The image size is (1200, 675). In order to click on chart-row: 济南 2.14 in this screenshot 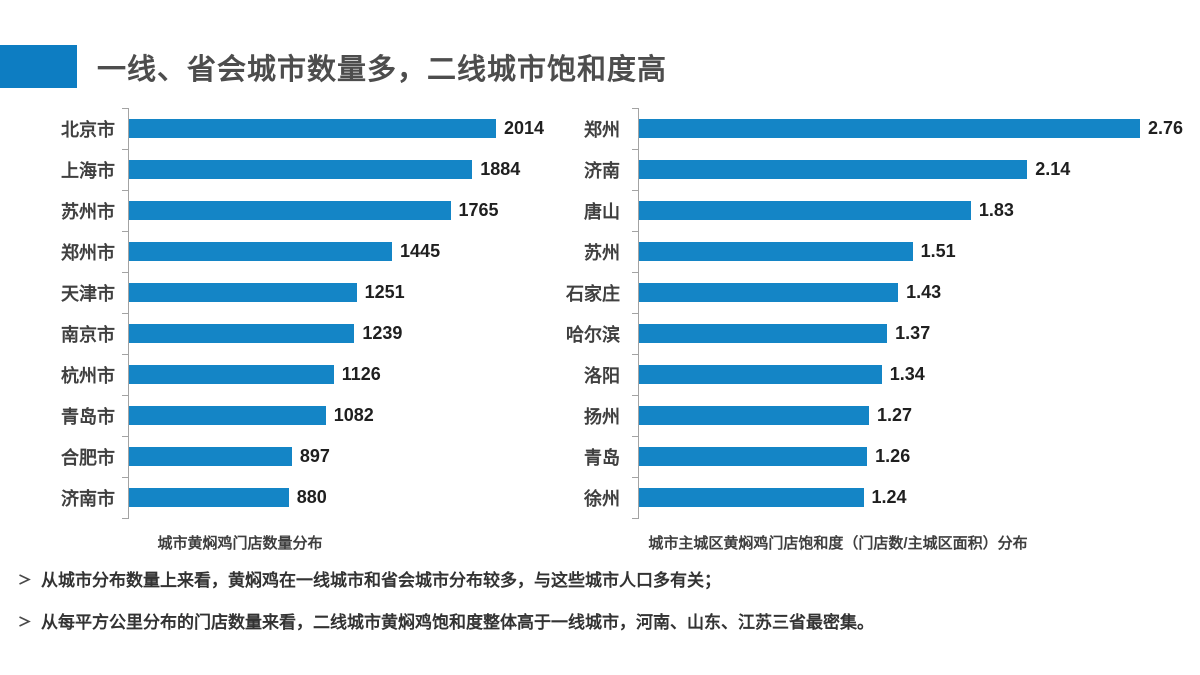, I will do `click(860, 169)`.